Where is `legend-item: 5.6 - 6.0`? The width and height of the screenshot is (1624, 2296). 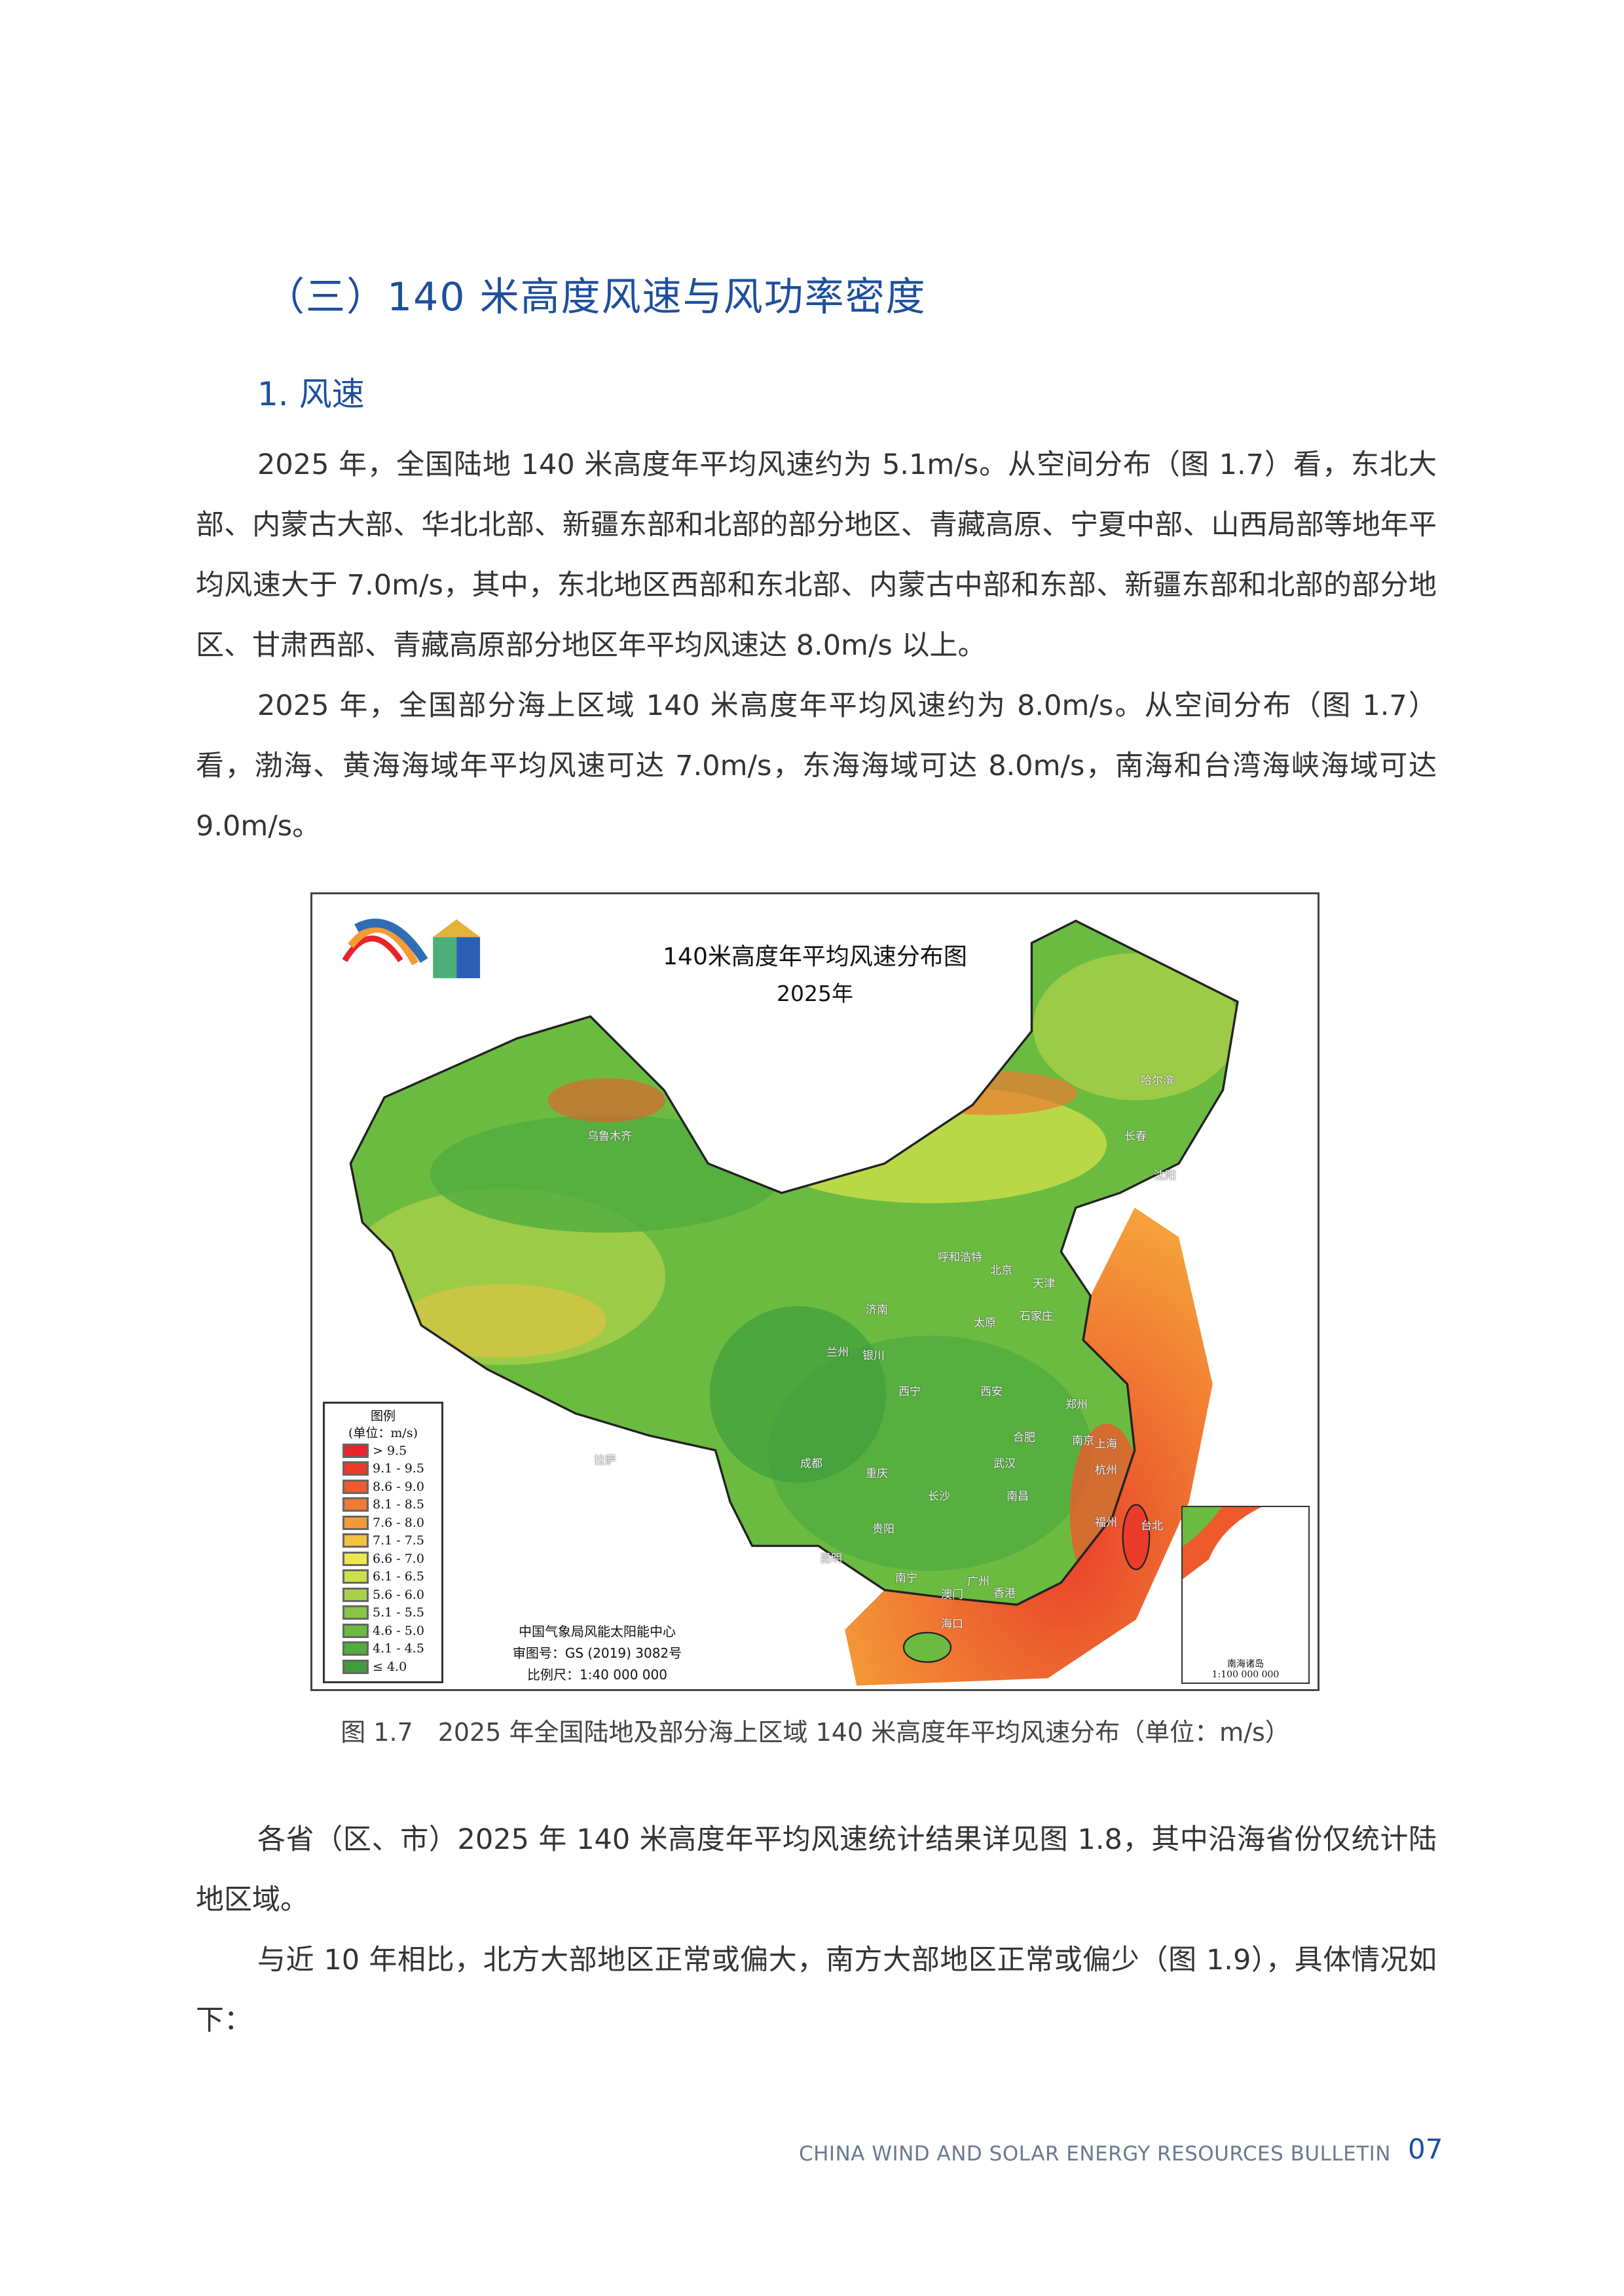 legend-item: 5.6 - 6.0 is located at coordinates (383, 1595).